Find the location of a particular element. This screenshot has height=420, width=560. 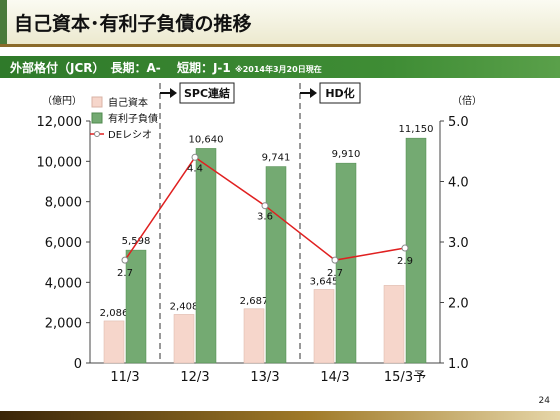

rating-label: 外部格付（JCR） 長期：A- 短期：J-1 is located at coordinates (120, 68).